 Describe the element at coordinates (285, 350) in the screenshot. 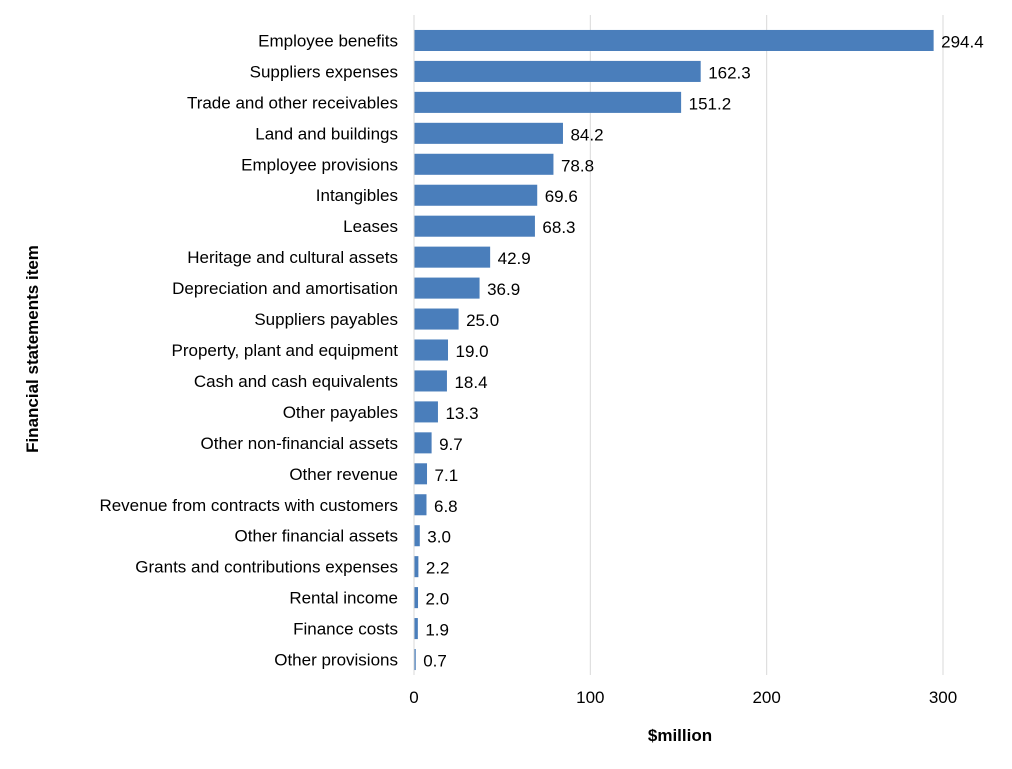

I see `category-label: Property, plant and equipment` at that location.